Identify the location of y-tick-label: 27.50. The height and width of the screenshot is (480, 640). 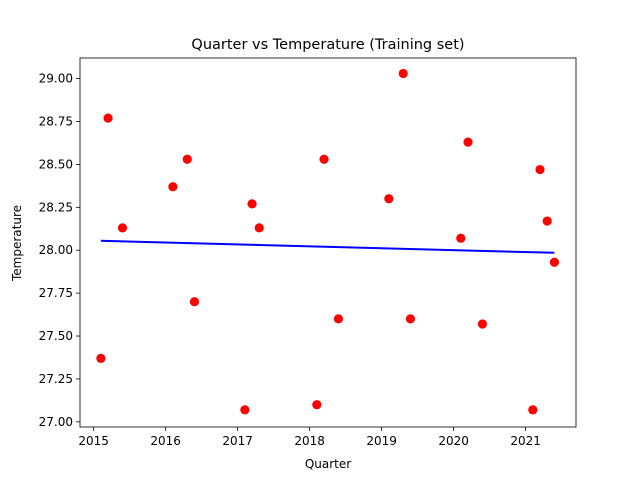
(56, 336).